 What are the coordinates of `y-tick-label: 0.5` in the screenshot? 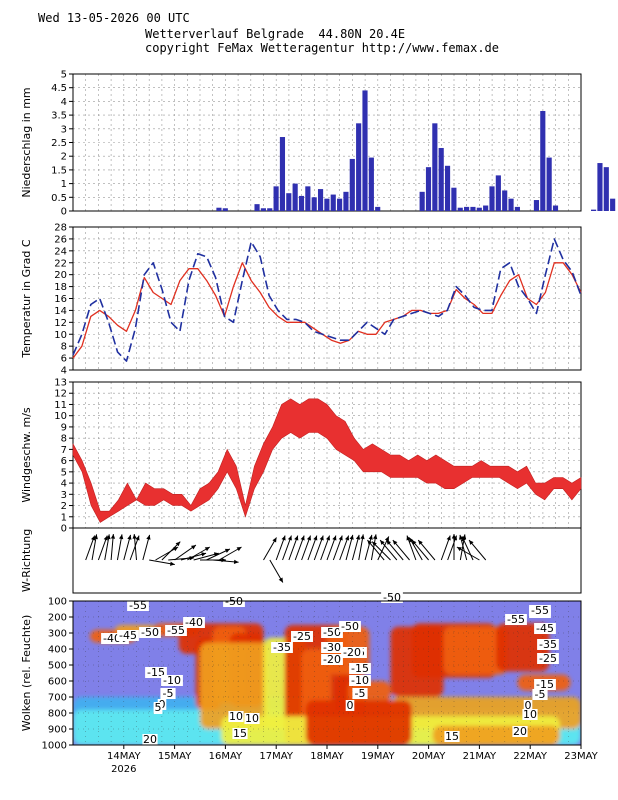 It's located at (59, 198).